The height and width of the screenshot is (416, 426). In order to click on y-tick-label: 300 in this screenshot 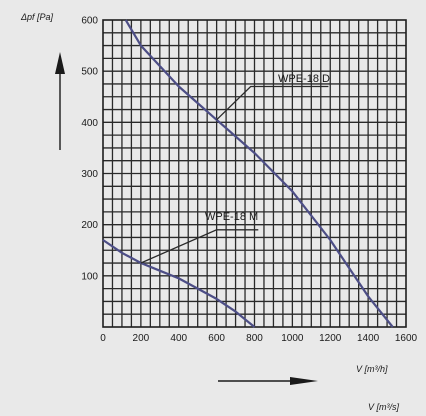, I will do `click(89, 174)`.